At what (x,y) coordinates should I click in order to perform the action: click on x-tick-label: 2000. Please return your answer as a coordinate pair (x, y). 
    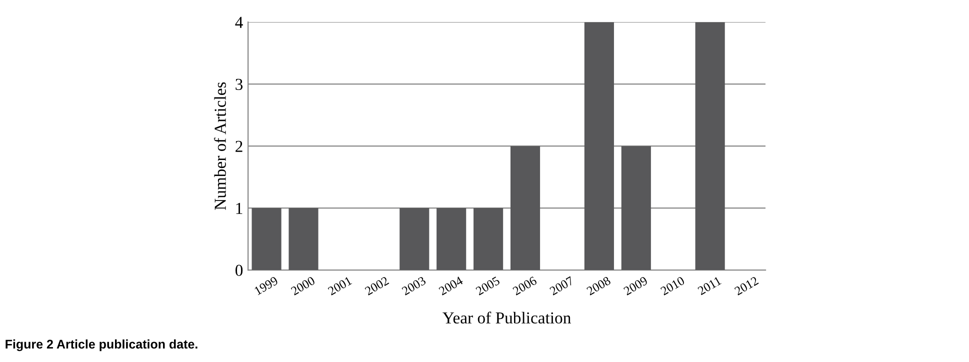
    Looking at the image, I should click on (303, 286).